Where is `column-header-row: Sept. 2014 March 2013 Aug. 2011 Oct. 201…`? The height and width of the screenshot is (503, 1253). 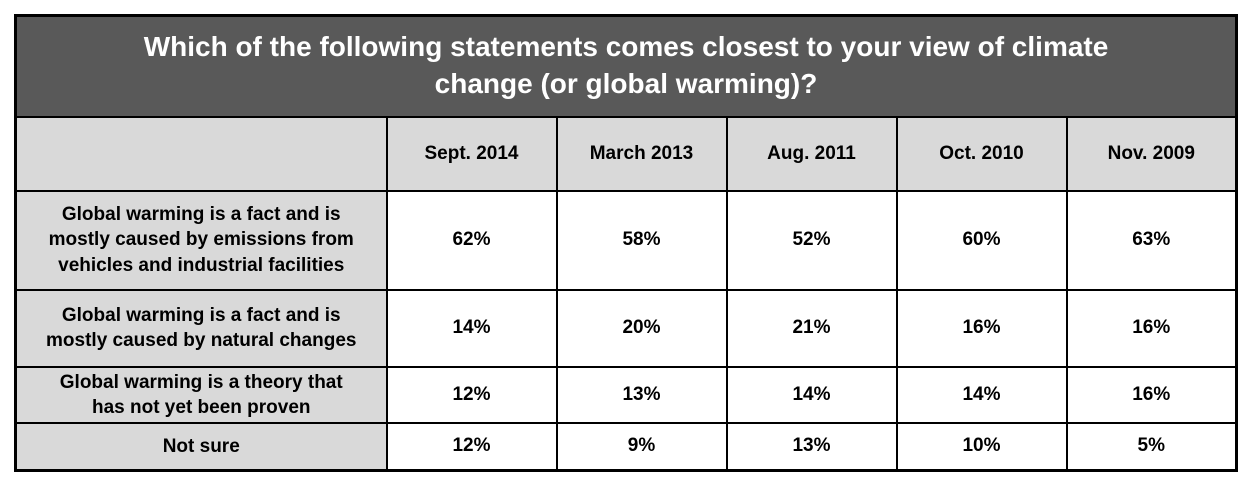
column-header-row: Sept. 2014 March 2013 Aug. 2011 Oct. 201… is located at coordinates (626, 153).